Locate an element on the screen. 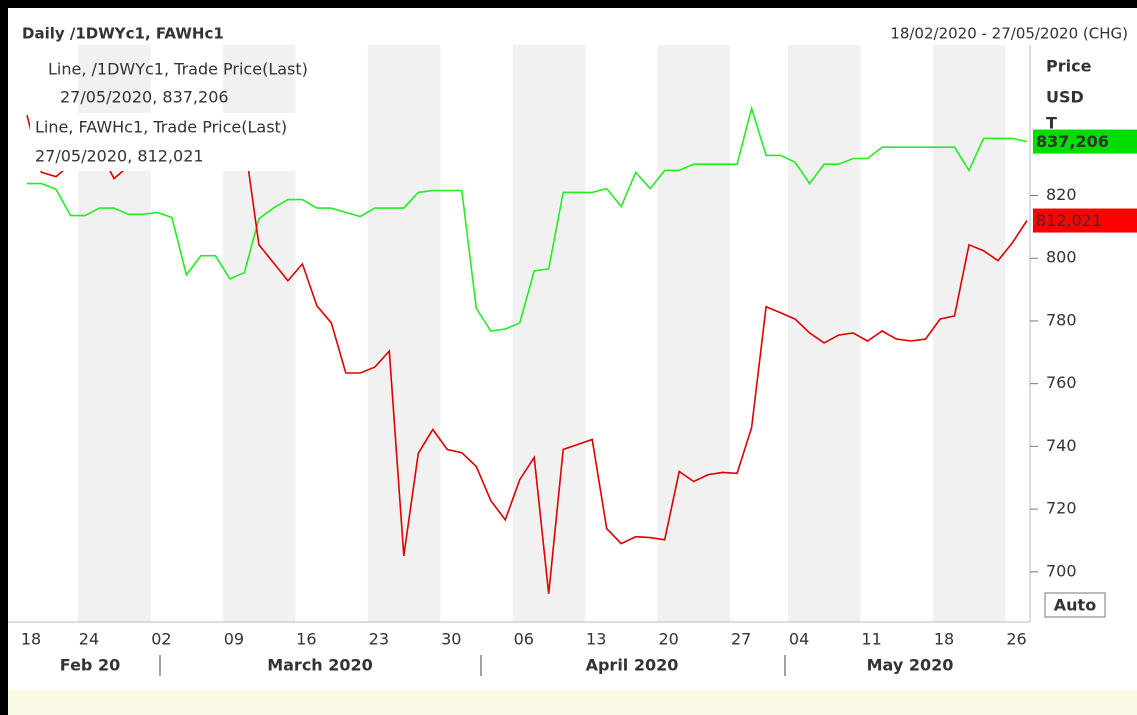 Image resolution: width=1137 pixels, height=715 pixels. footer-strip is located at coordinates (572, 702).